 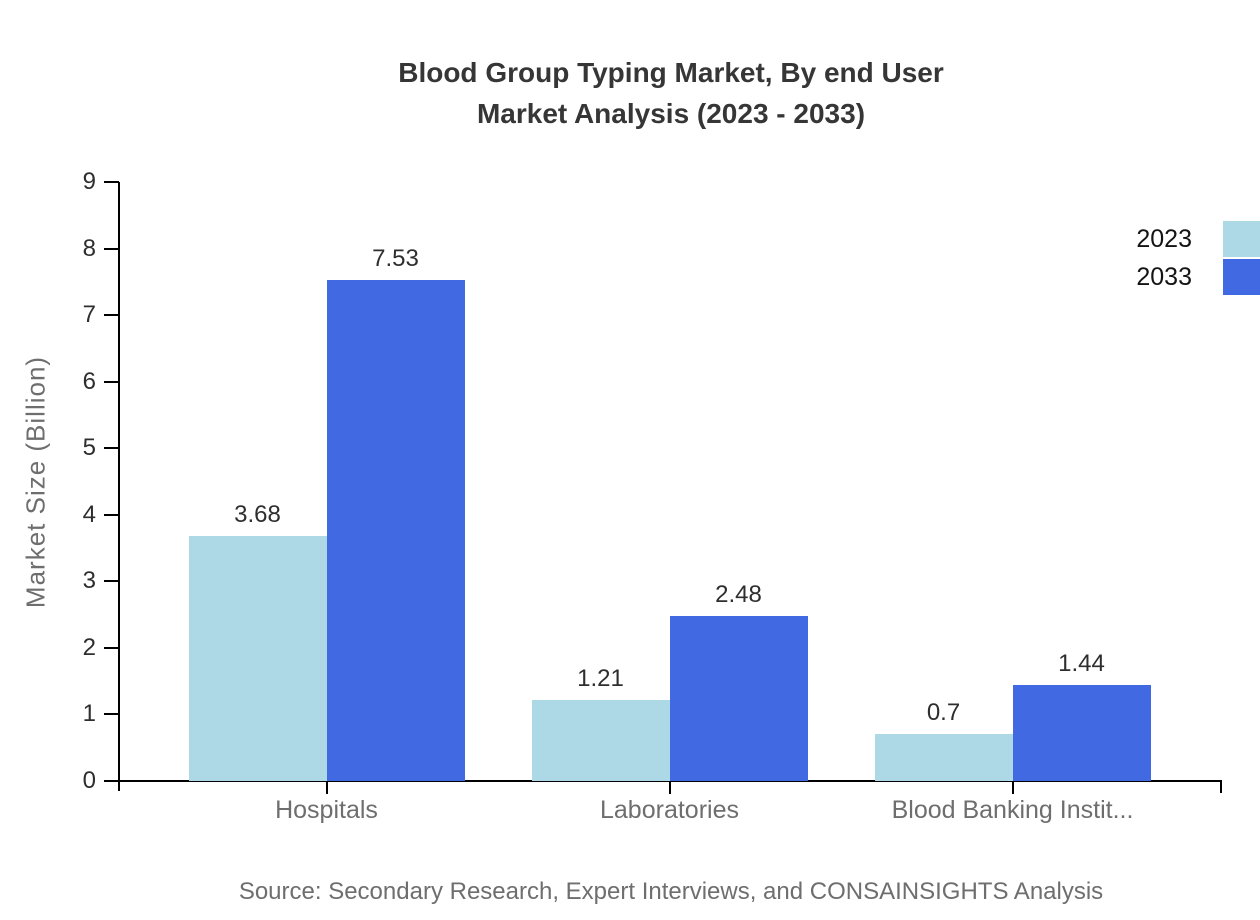 What do you see at coordinates (1081, 664) in the screenshot?
I see `bar-value-label: 1.44` at bounding box center [1081, 664].